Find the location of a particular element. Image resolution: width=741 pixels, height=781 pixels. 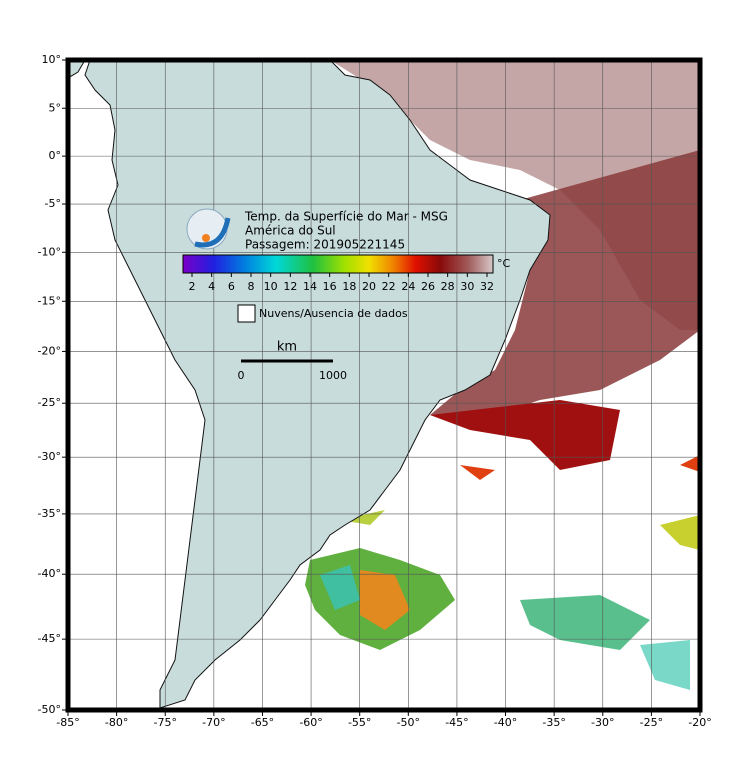

x-tick-label: -75° is located at coordinates (164, 722).